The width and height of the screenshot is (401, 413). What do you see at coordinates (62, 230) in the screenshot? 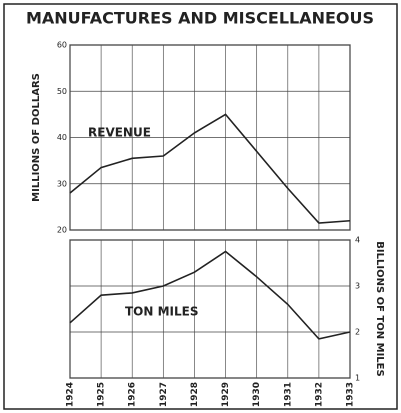
I see `y-tick-label: 20` at bounding box center [62, 230].